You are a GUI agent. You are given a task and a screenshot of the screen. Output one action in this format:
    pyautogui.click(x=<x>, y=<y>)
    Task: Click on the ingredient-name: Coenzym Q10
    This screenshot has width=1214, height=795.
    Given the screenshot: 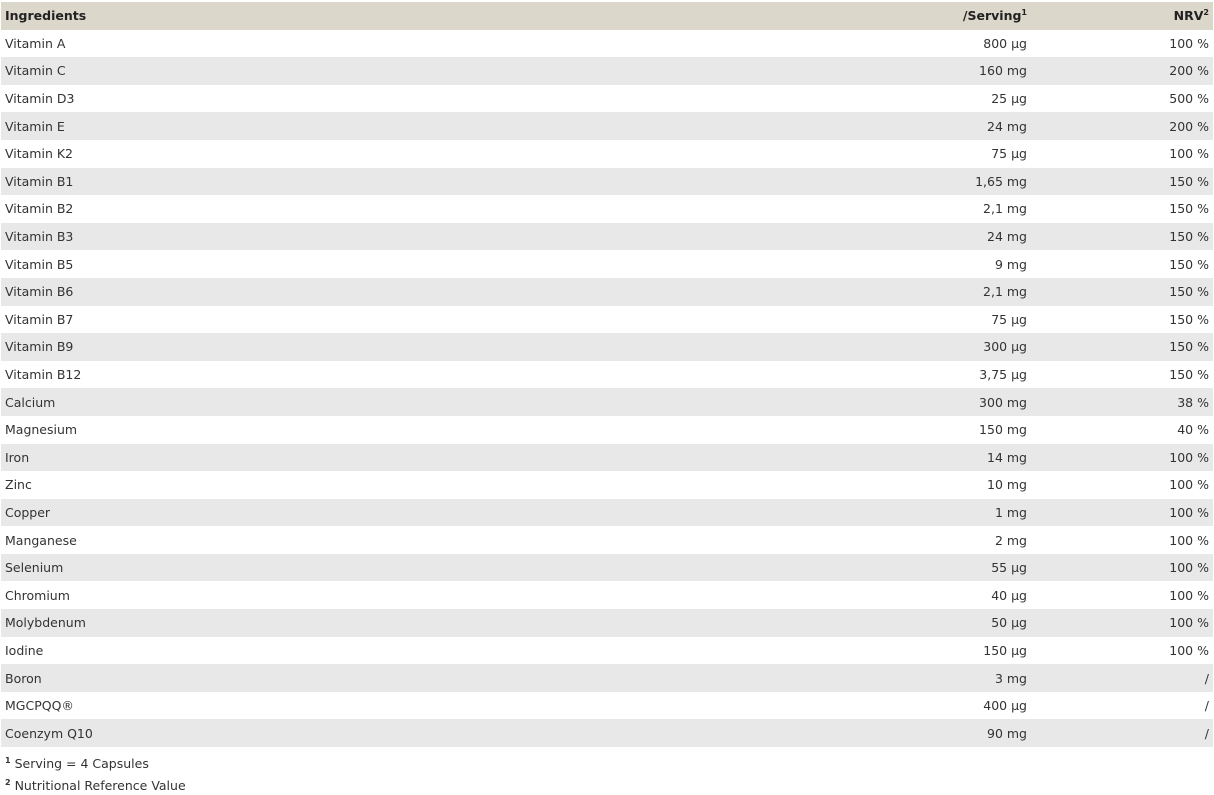 What is the action you would take?
    pyautogui.click(x=436, y=733)
    